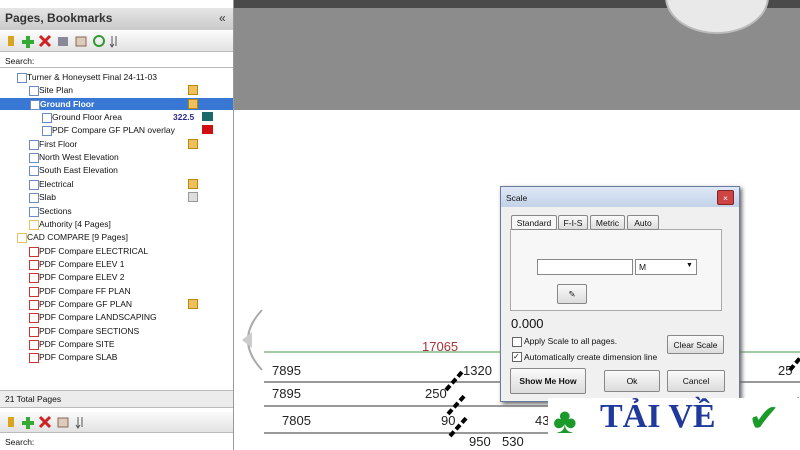 The width and height of the screenshot is (800, 450). I want to click on unit-select, so click(666, 267).